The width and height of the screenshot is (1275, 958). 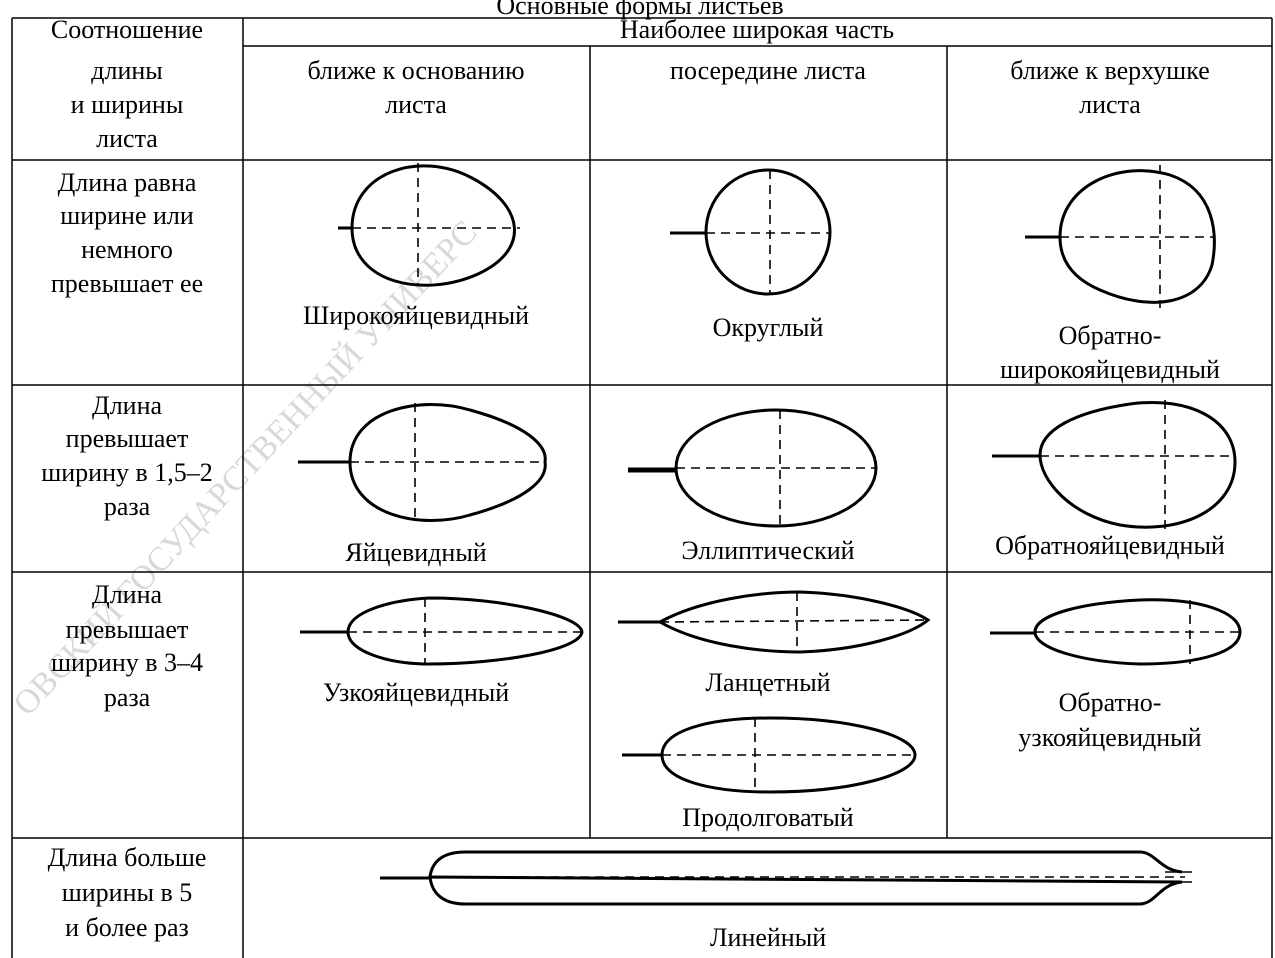 I want to click on ratio-label: немного, so click(x=127, y=249).